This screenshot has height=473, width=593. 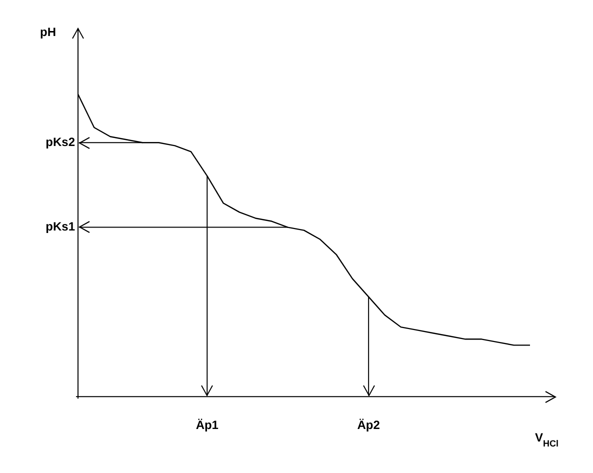 What do you see at coordinates (48, 32) in the screenshot?
I see `y-axis-title: pH` at bounding box center [48, 32].